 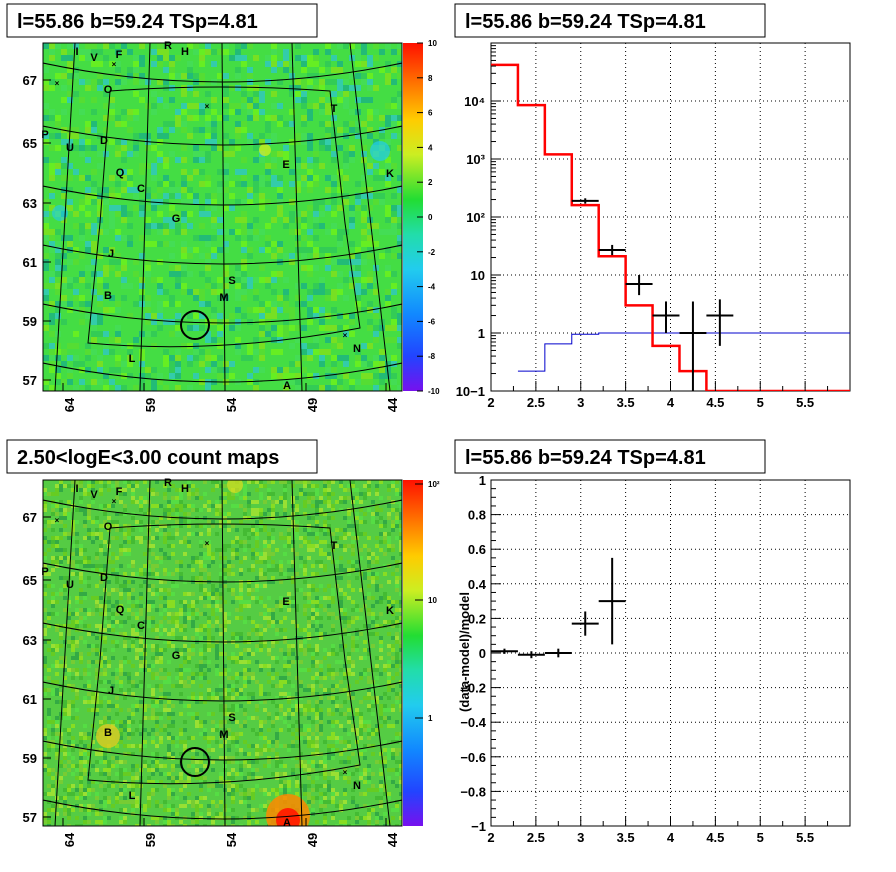 I want to click on residual-ylabel: (data-model)/model, so click(x=464, y=652).